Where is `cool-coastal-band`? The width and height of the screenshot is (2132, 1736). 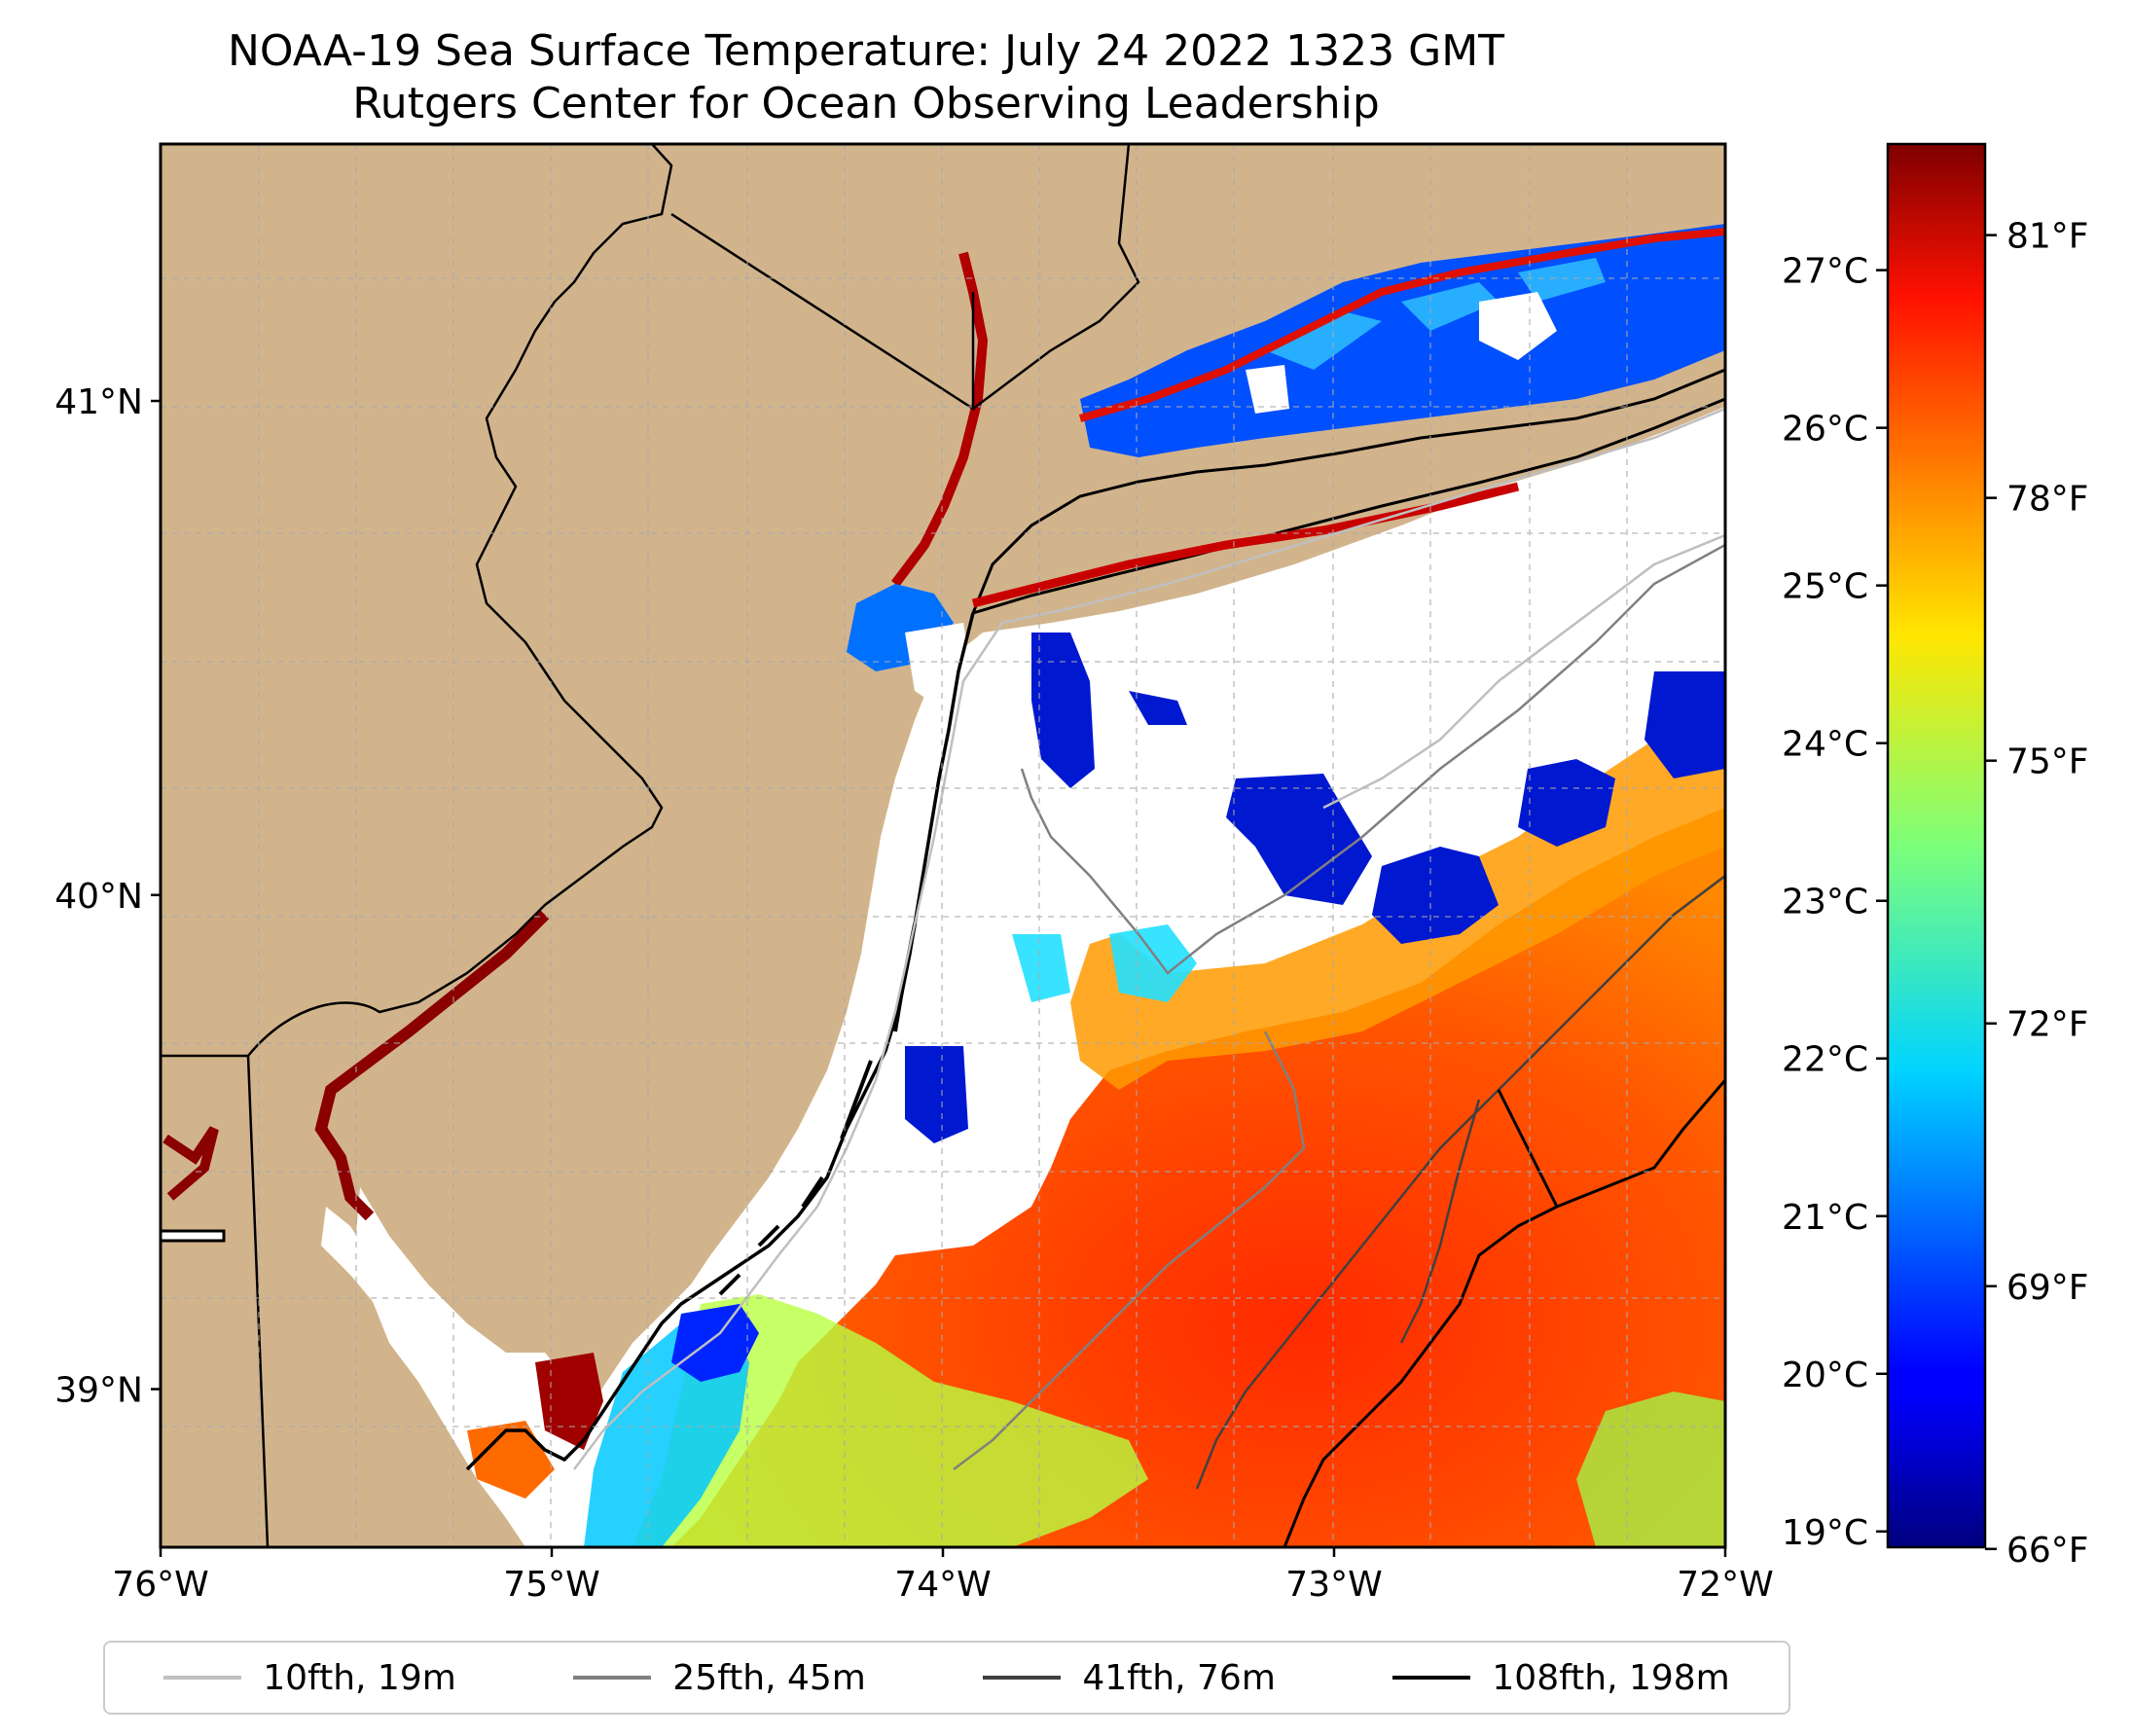
cool-coastal-band is located at coordinates (890, 1421).